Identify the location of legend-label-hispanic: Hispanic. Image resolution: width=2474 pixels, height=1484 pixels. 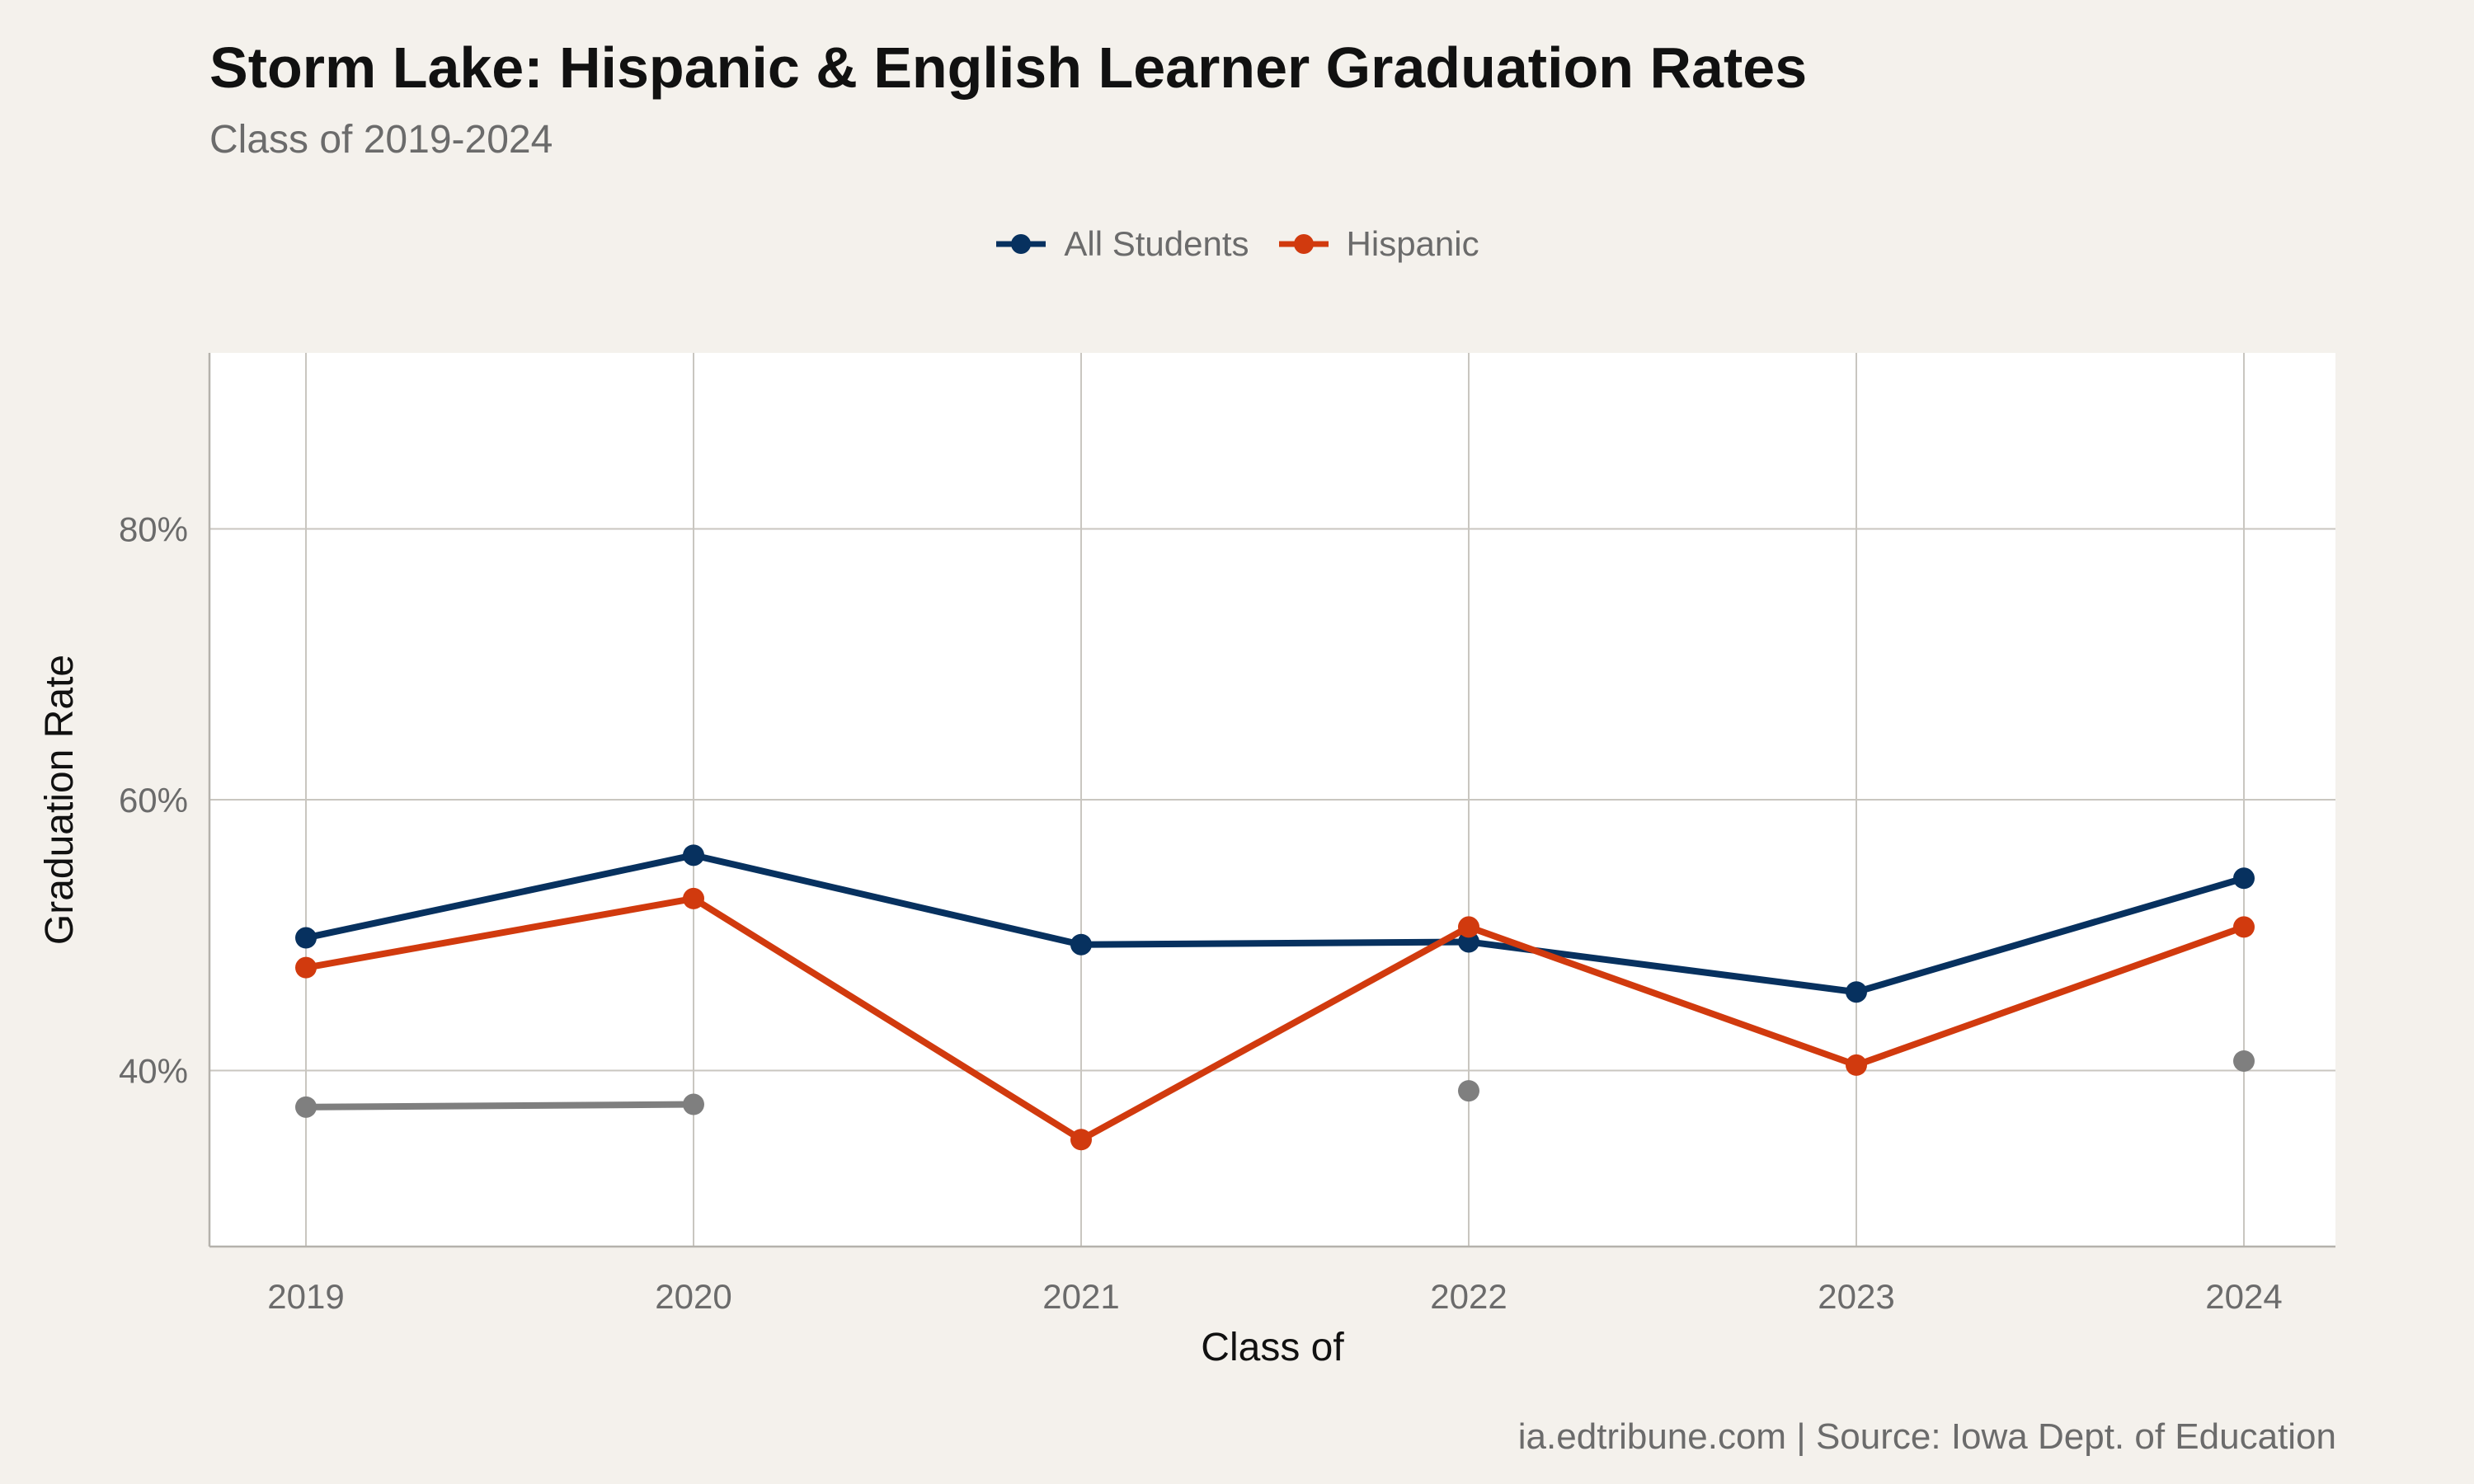
(1412, 244).